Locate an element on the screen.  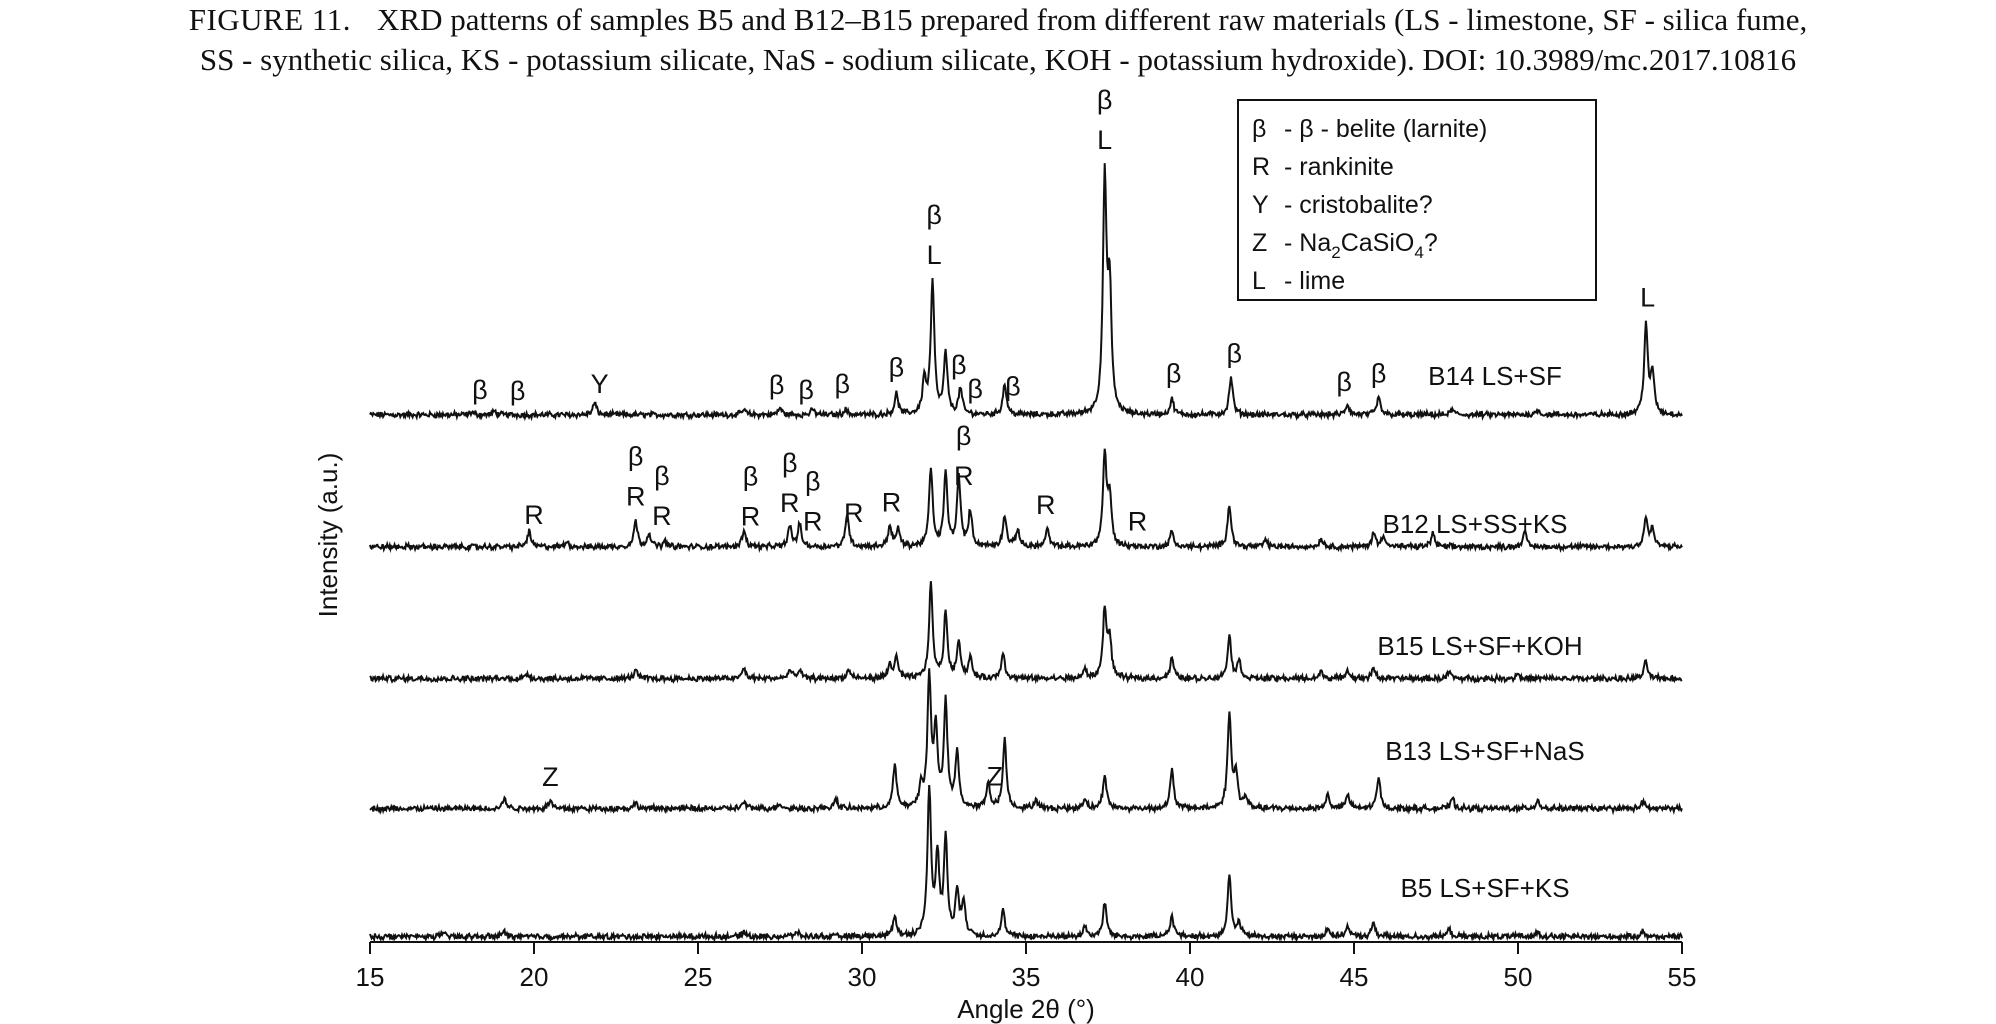
legend-na2casio4-sub2: 4 is located at coordinates (1418, 252).